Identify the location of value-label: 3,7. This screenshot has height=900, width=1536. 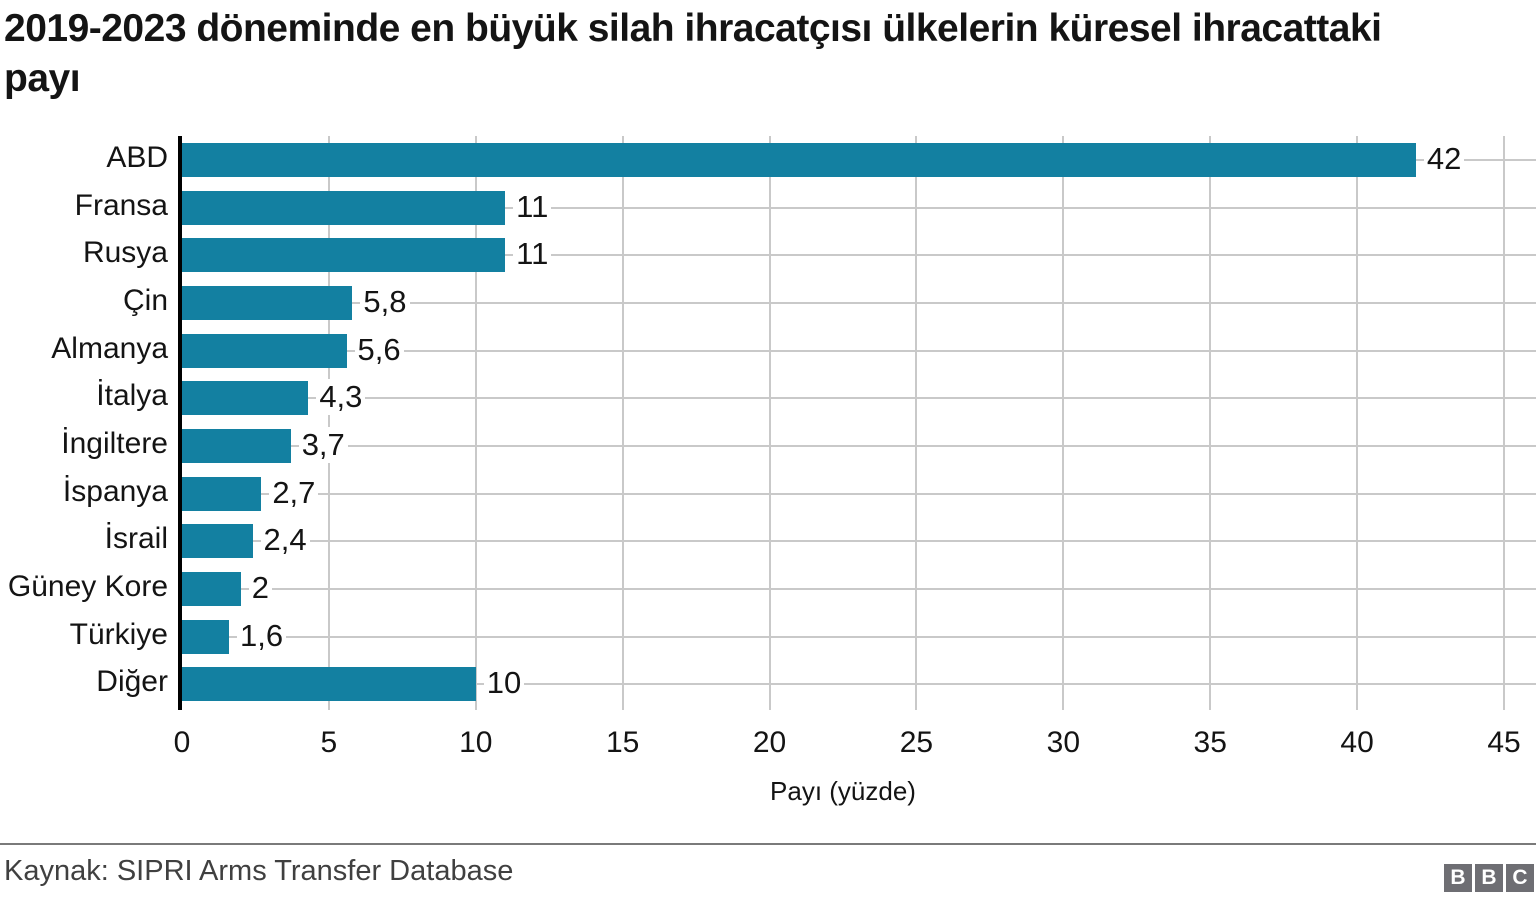
(323, 444).